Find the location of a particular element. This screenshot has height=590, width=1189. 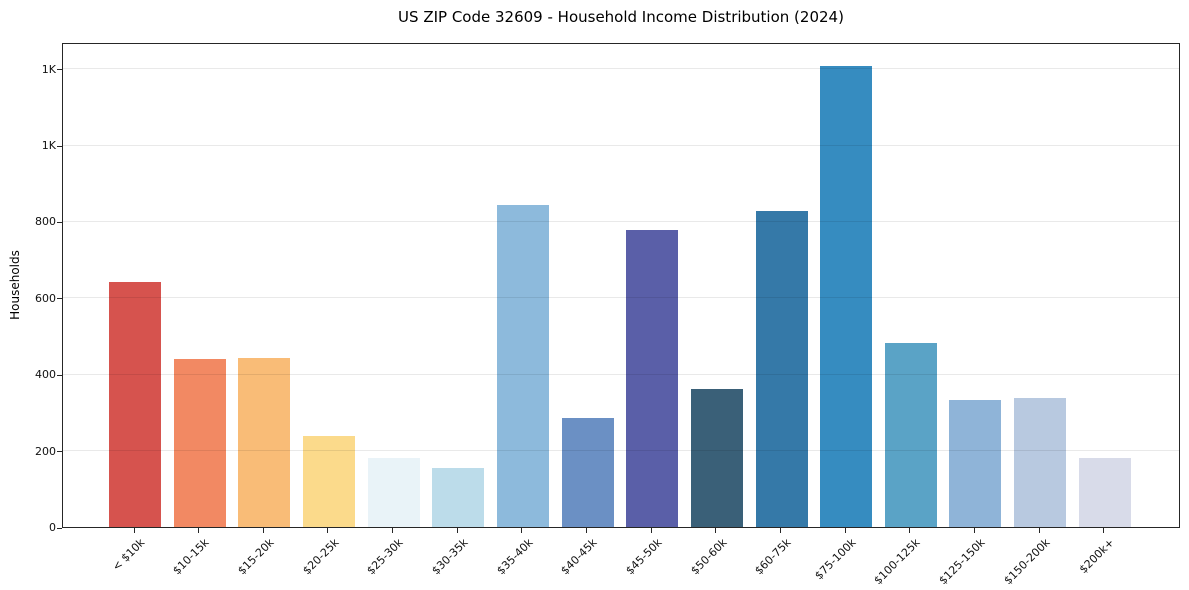

x-tick-label: $60-75k is located at coordinates (773, 557).